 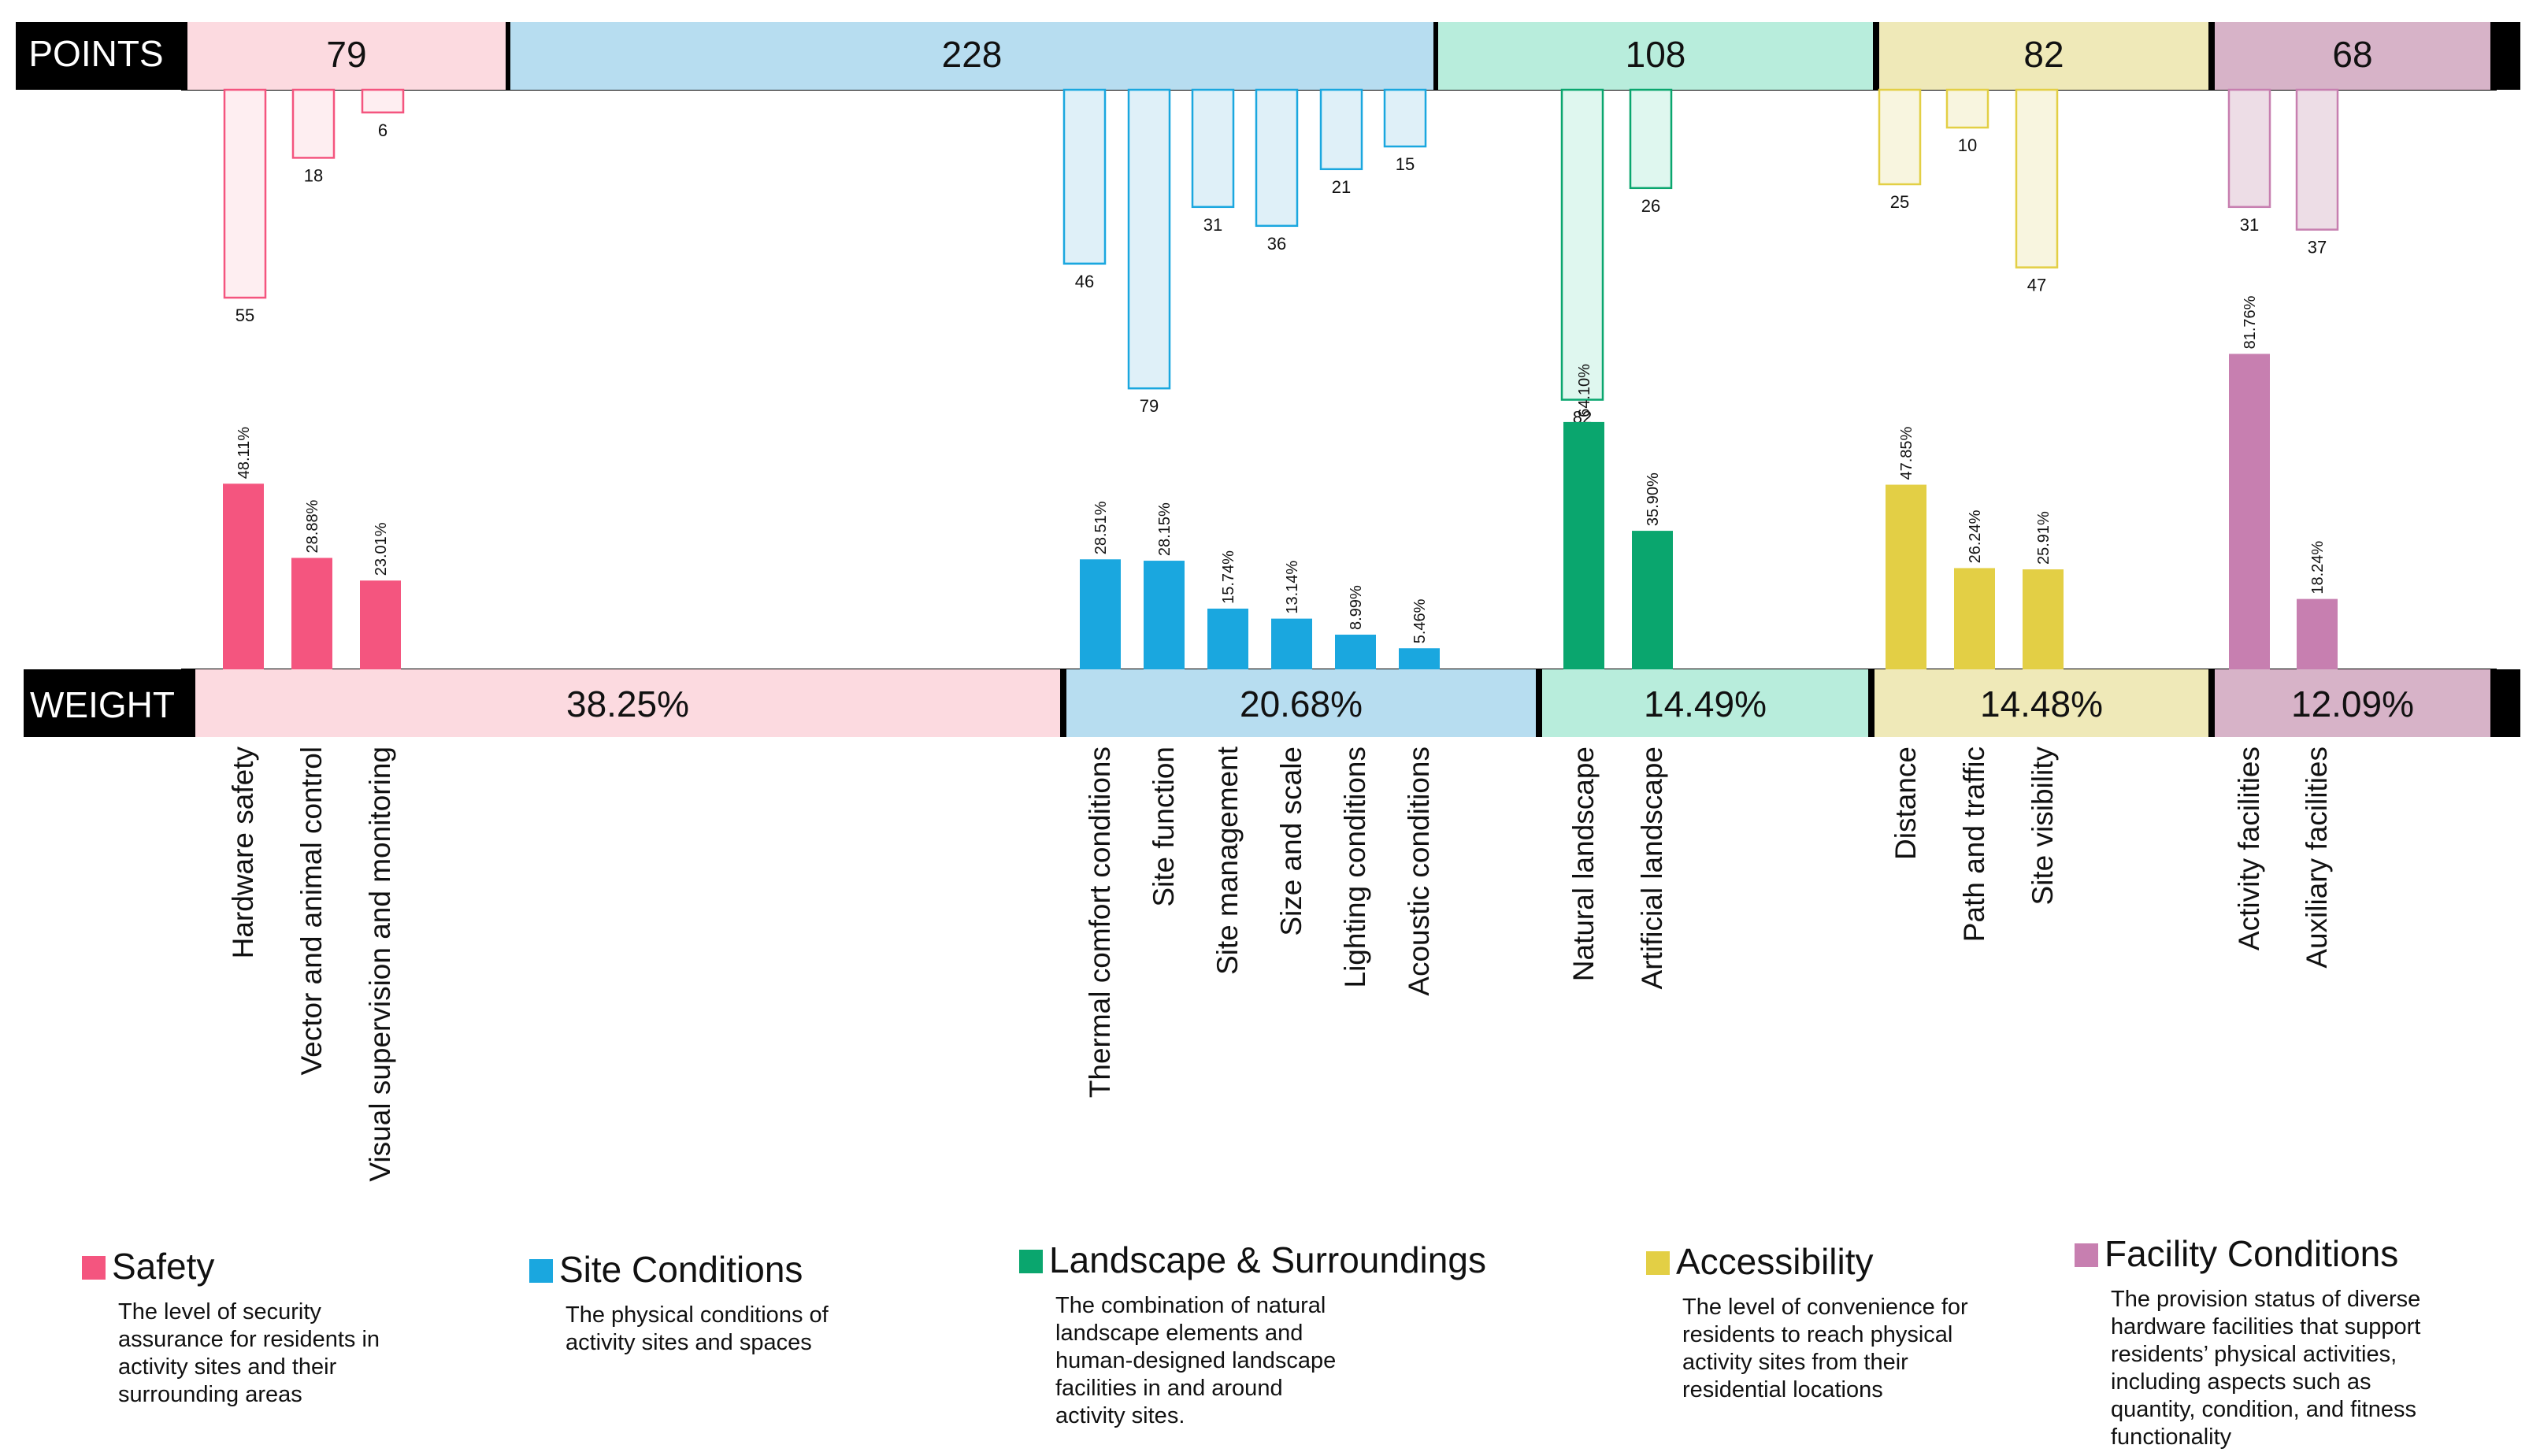 What do you see at coordinates (2317, 858) in the screenshot?
I see `indicator-label: Auxiliary facilities` at bounding box center [2317, 858].